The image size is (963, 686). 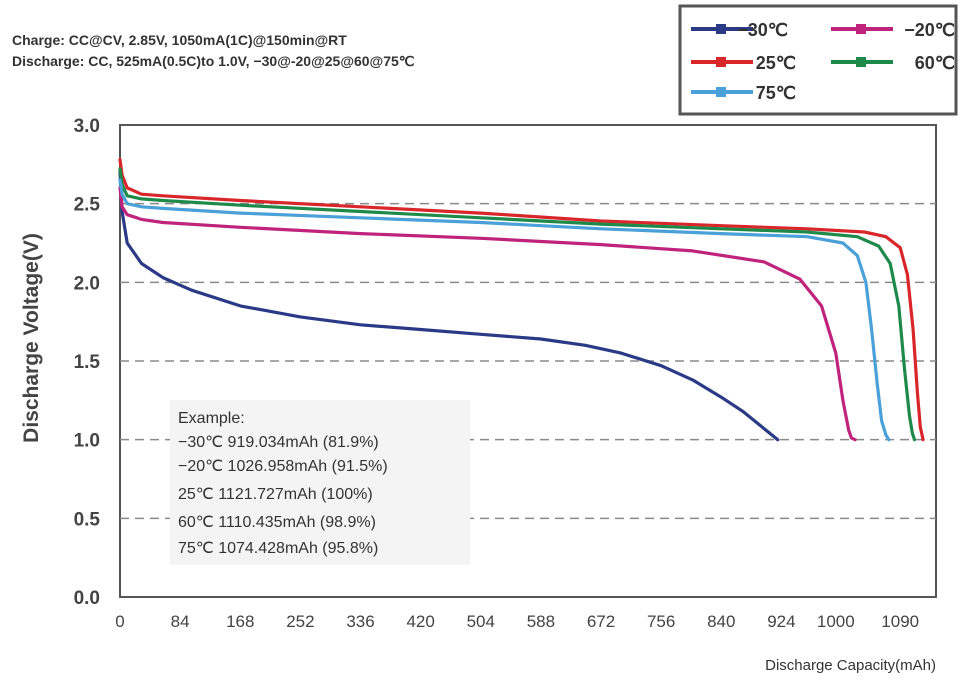 I want to click on legend-label: 75℃, so click(x=776, y=93).